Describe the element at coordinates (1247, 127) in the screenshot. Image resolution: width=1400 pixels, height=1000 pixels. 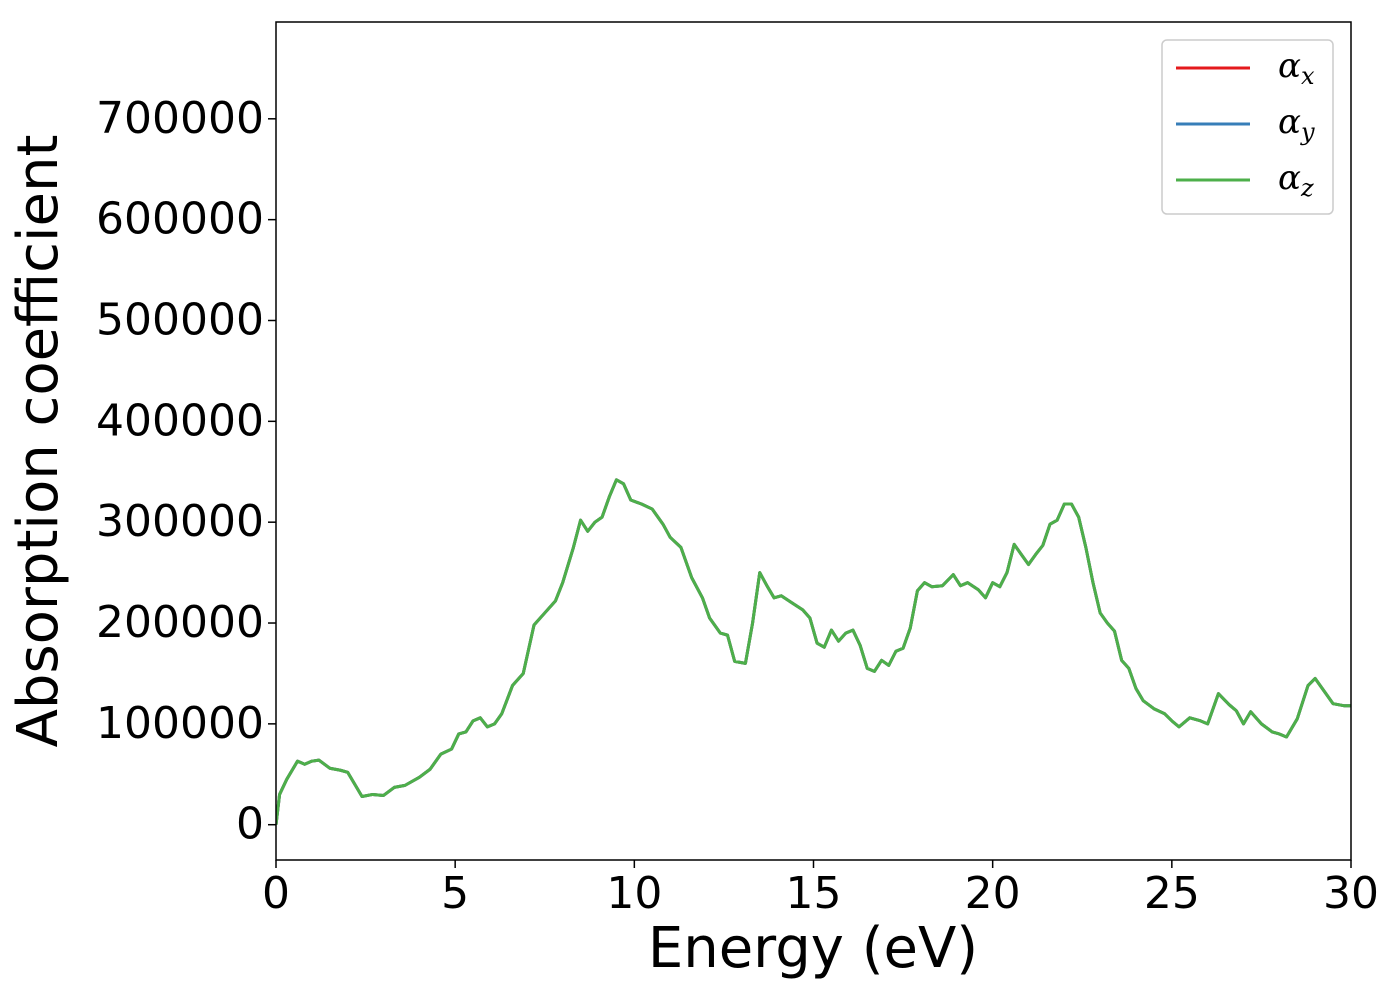
I see `legend-frame` at that location.